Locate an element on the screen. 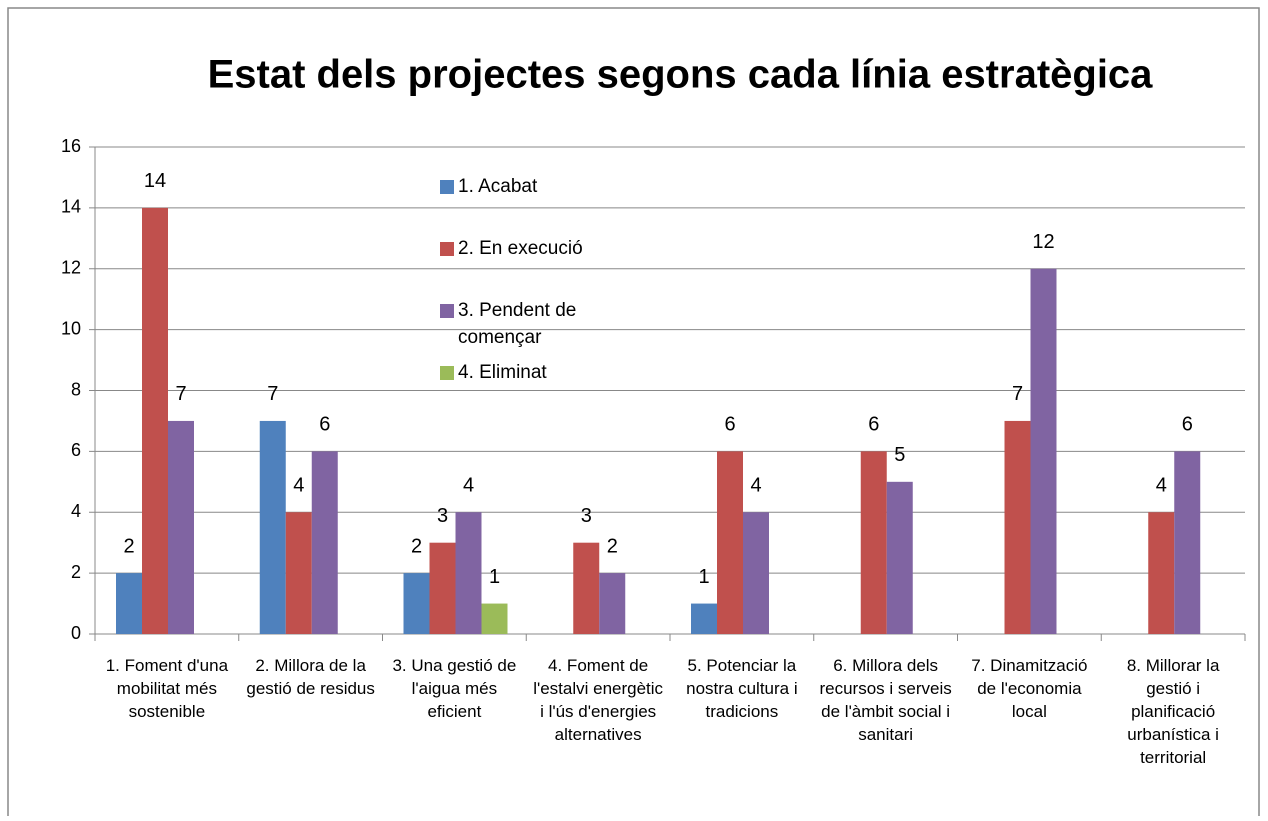 Image resolution: width=1268 pixels, height=821 pixels. data-label: 14 is located at coordinates (155, 181).